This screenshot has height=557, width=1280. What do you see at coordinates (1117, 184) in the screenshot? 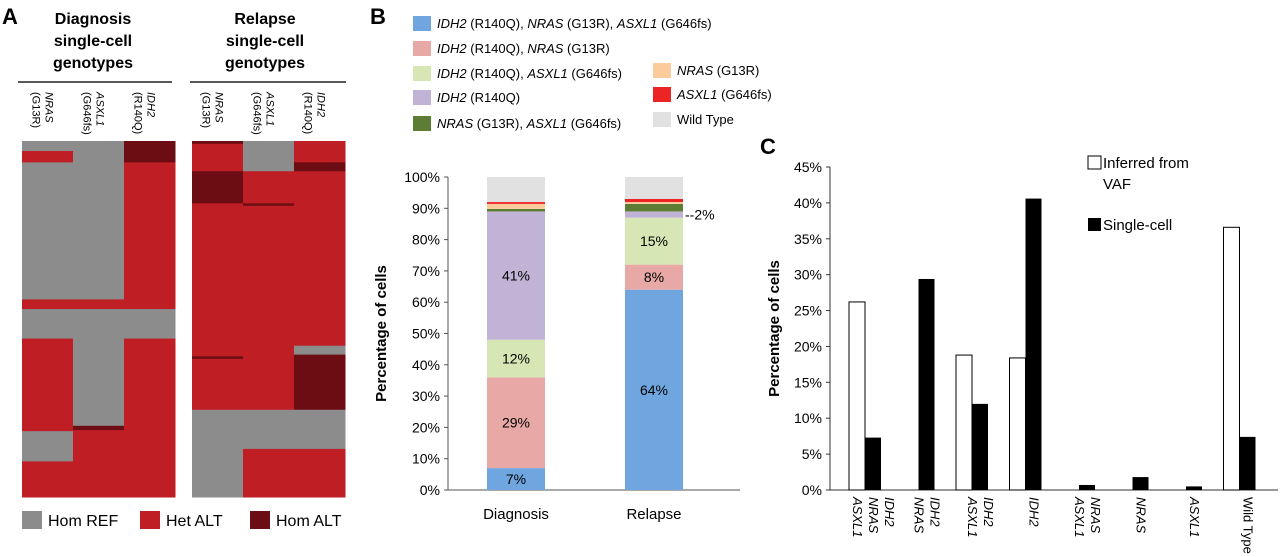
I see `legend-label: VAF` at bounding box center [1117, 184].